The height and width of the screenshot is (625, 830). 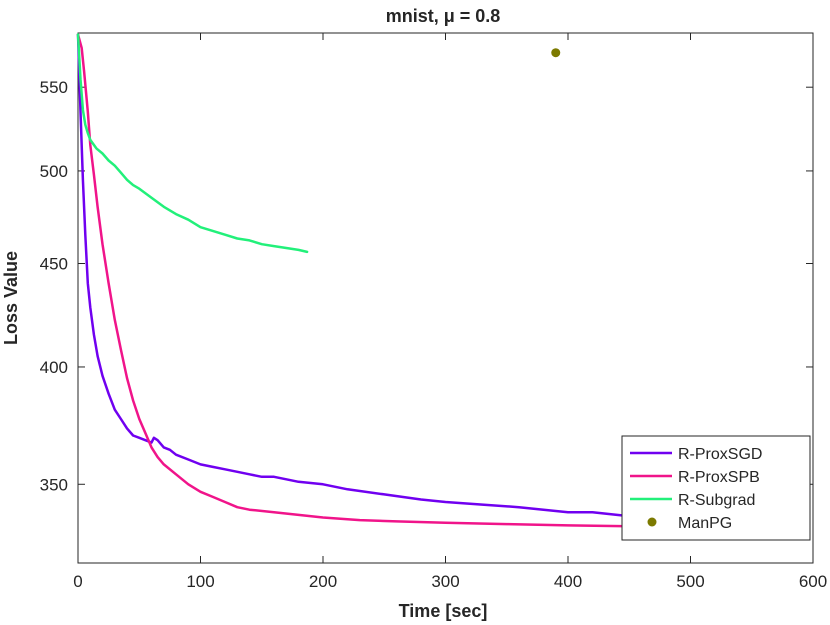 I want to click on x-tick-label: 300, so click(x=445, y=581).